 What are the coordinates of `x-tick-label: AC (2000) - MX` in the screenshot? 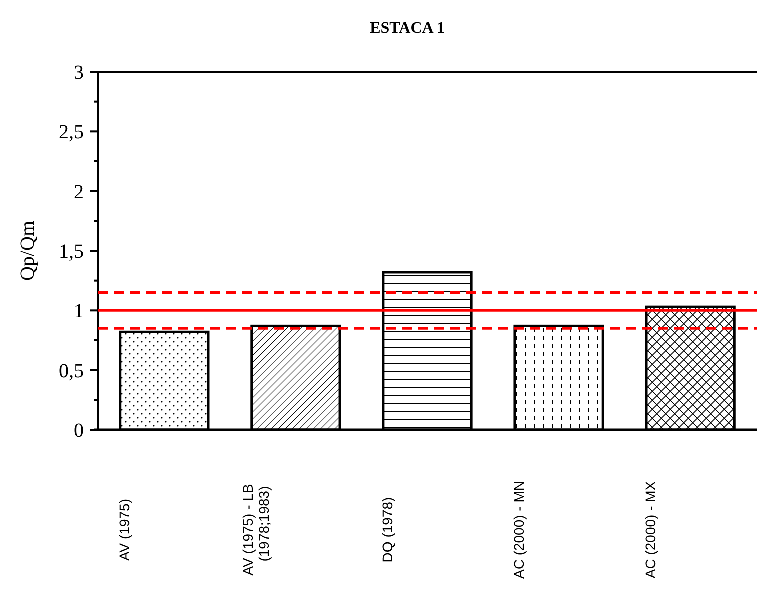 It's located at (650, 529).